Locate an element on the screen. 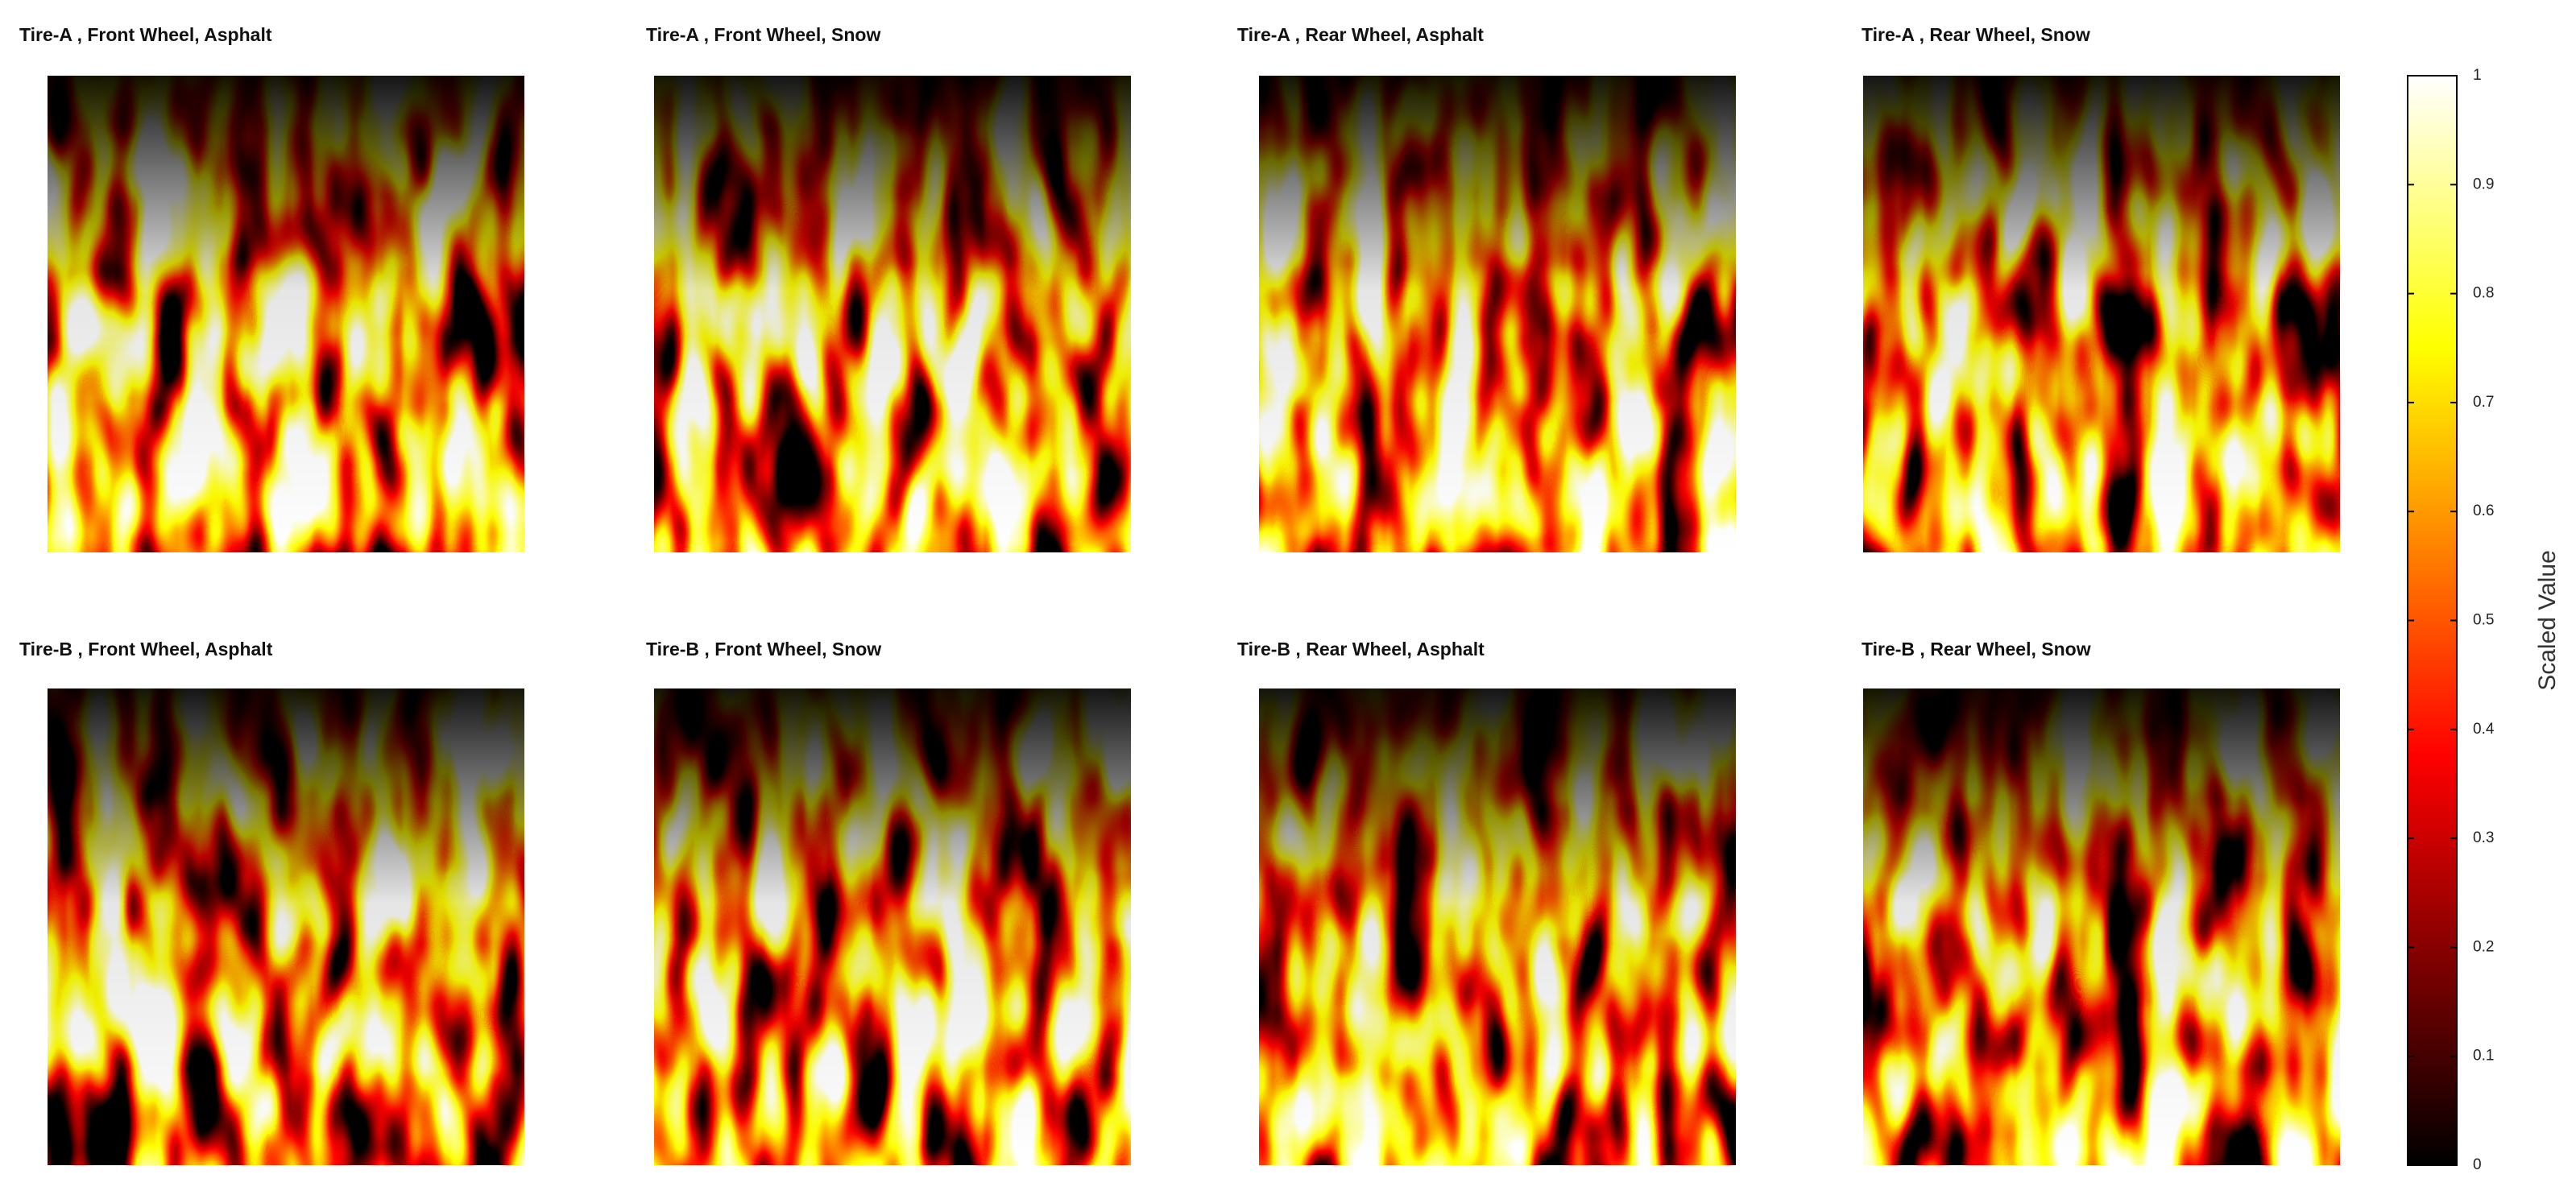 Image resolution: width=2576 pixels, height=1195 pixels. panel-title: Tire-A , Front Wheel, Asphalt is located at coordinates (145, 34).